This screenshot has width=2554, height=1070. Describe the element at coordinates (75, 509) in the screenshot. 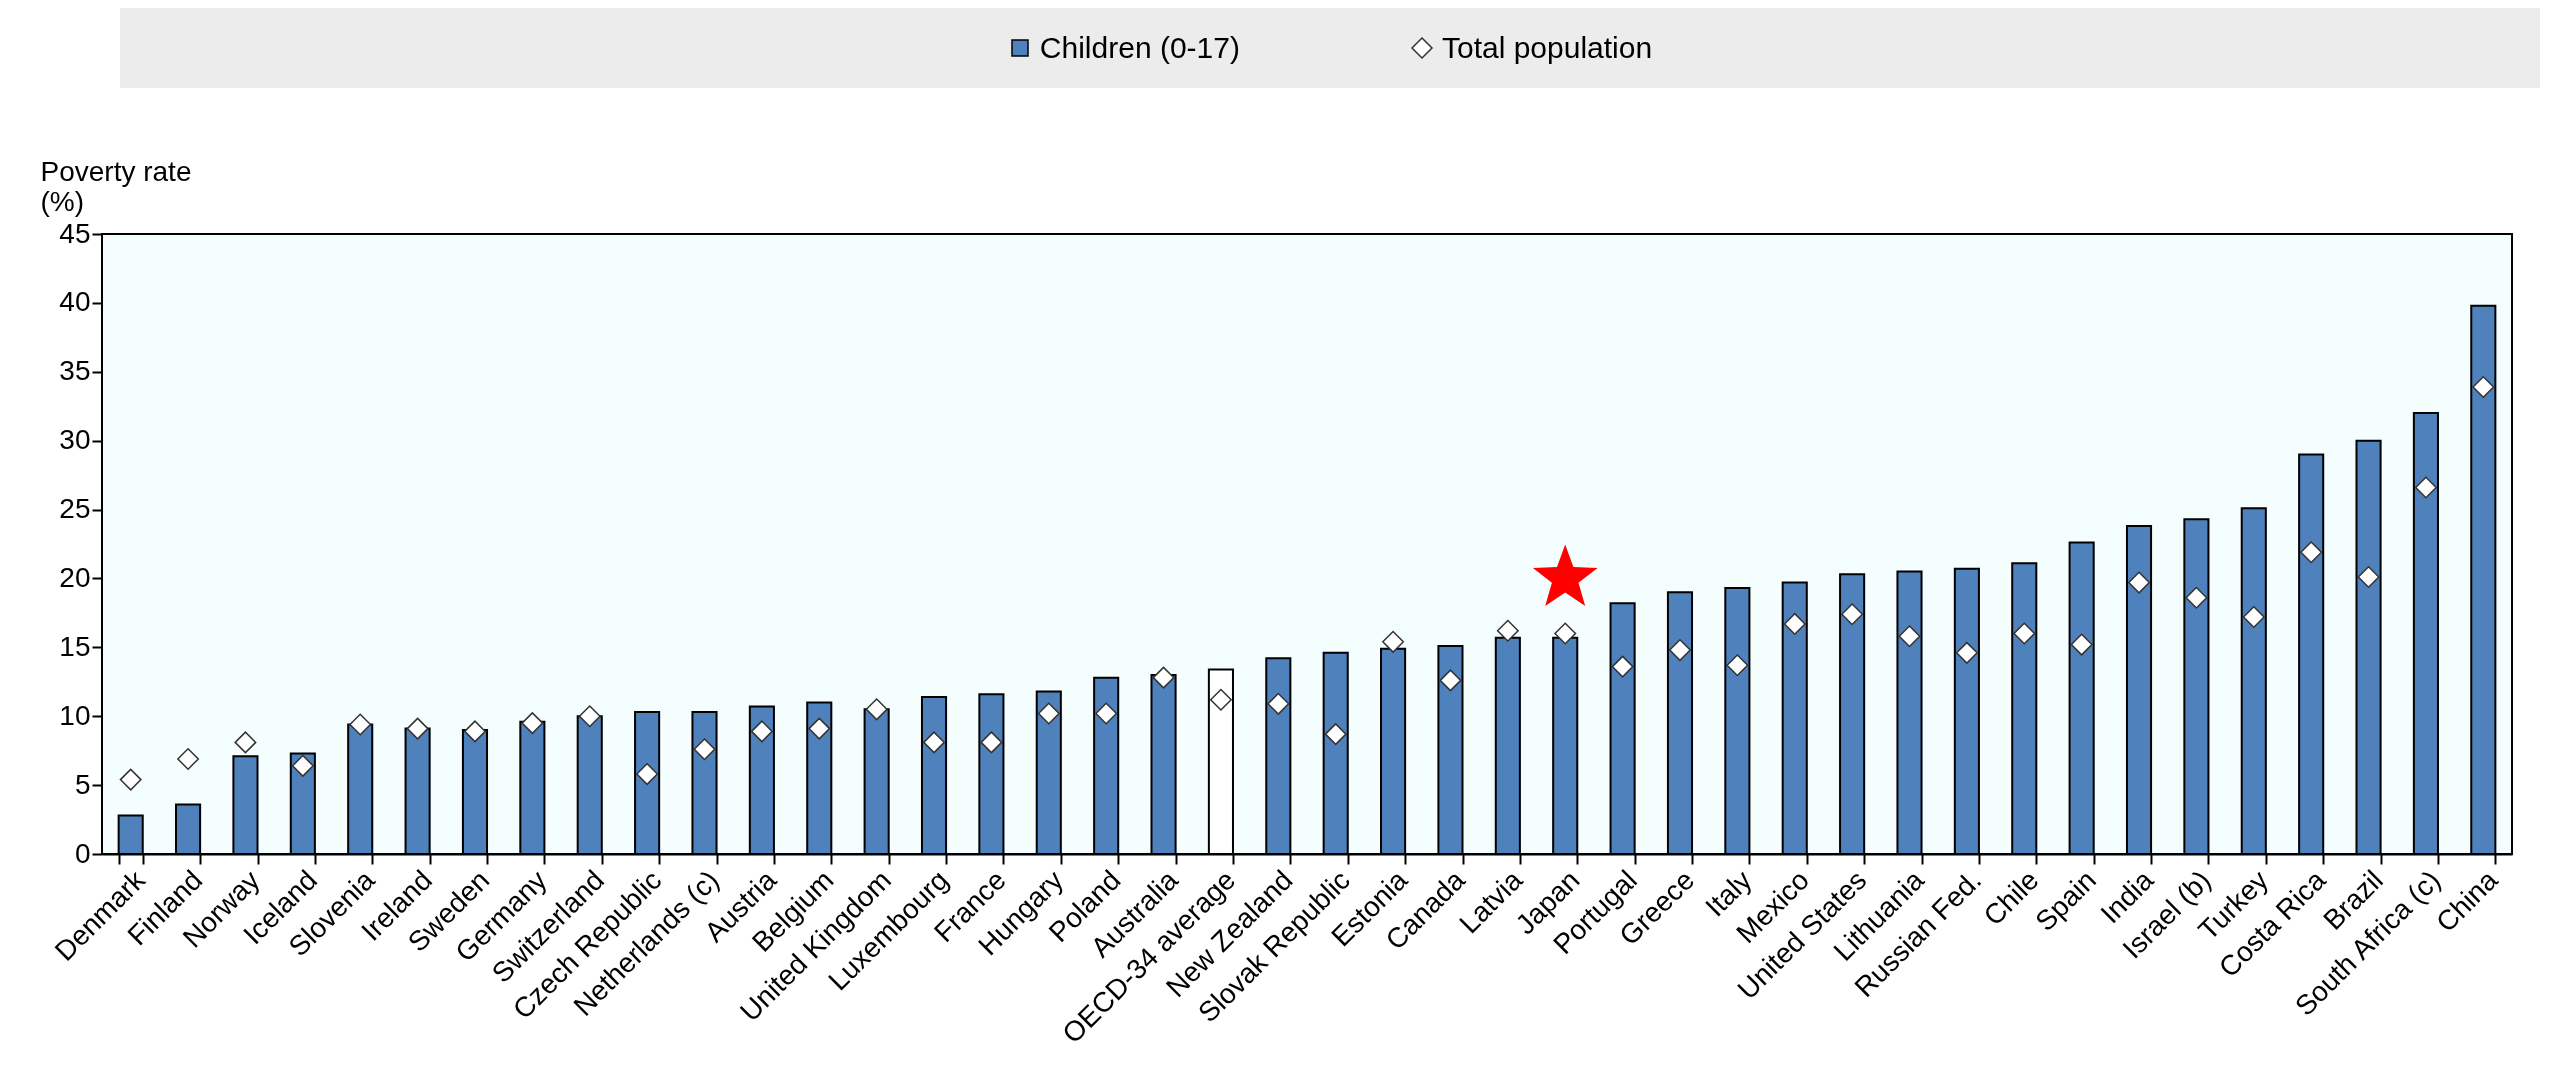

I see `y-tick-label: 25` at that location.